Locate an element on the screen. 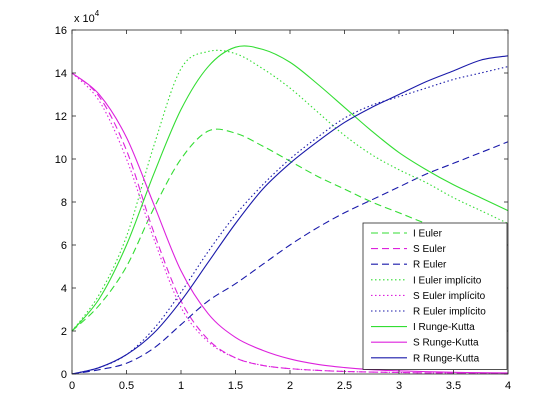  x-tick-label: 2 is located at coordinates (290, 386).